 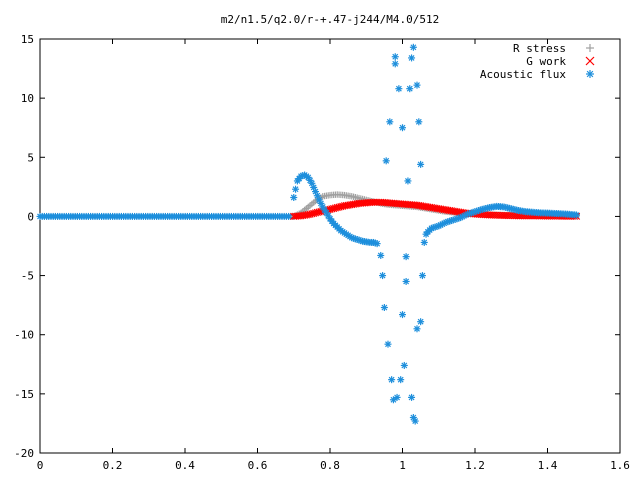 I want to click on y-tick-label: -20, so click(x=24, y=453).